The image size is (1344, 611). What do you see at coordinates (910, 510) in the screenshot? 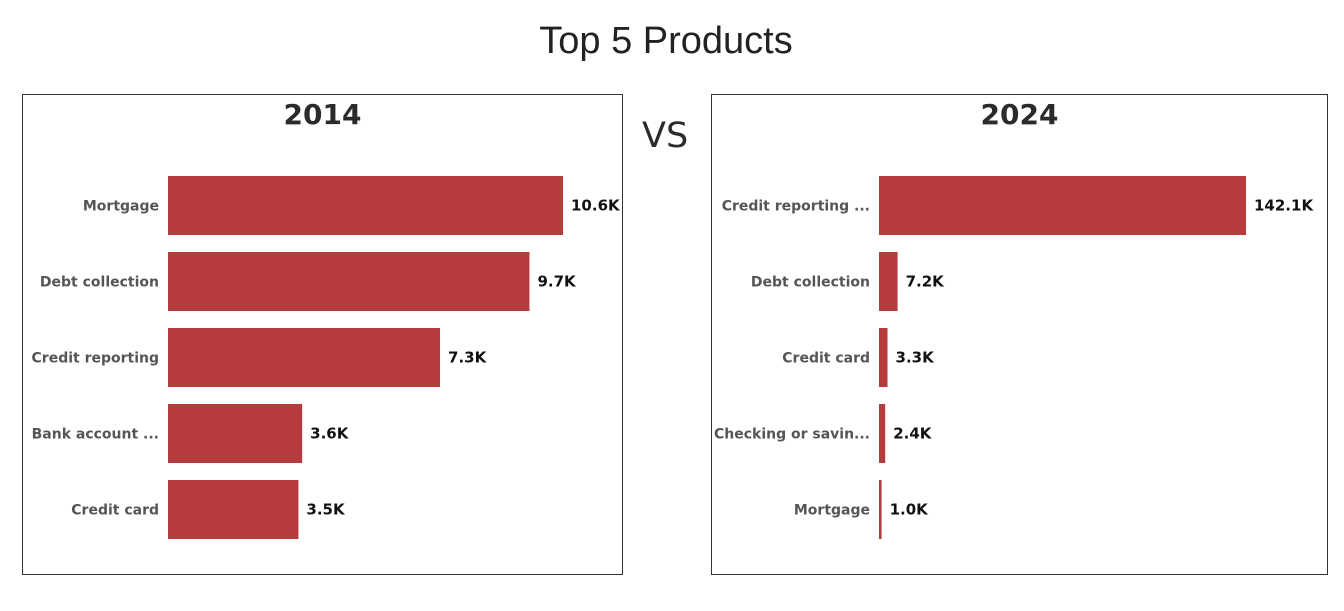
I see `value-label: 1.0K` at bounding box center [910, 510].